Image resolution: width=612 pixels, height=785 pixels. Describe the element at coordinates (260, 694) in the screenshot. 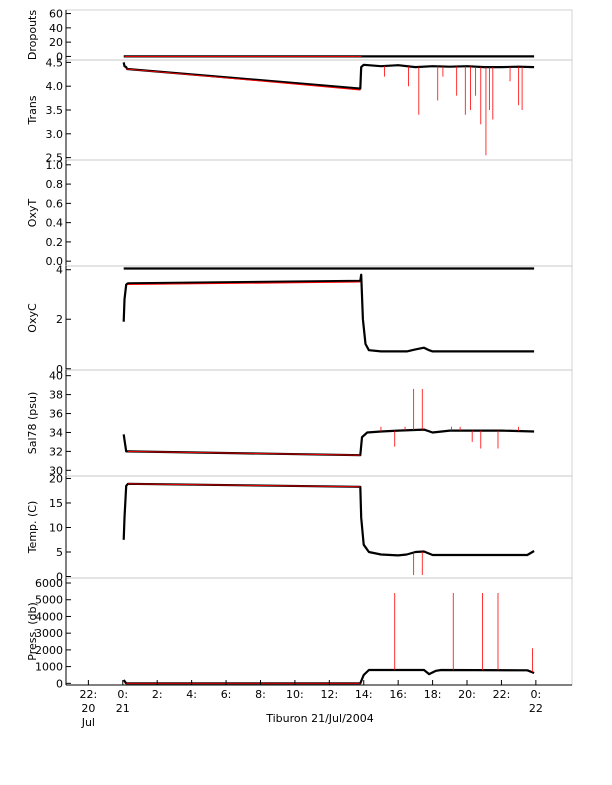

I see `x-tick-label: 8:` at that location.